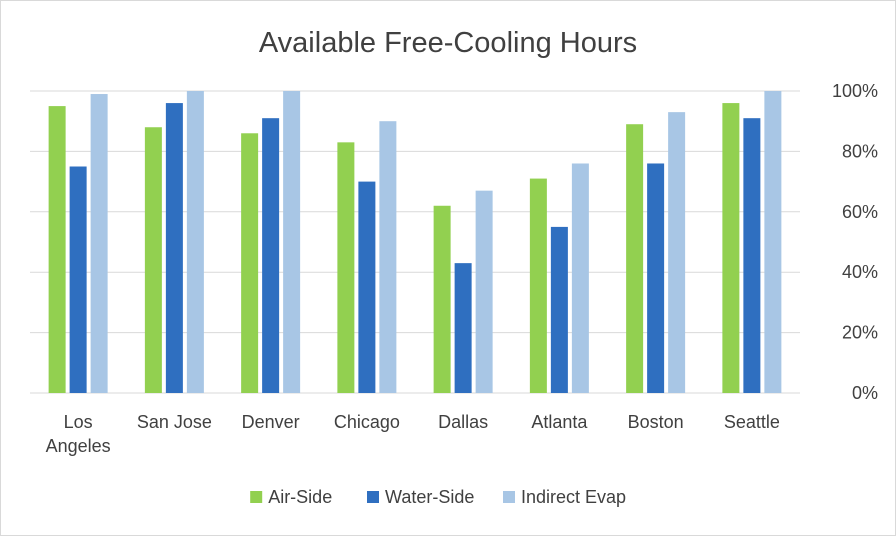  I want to click on x-tick-label: Dallas, so click(463, 422).